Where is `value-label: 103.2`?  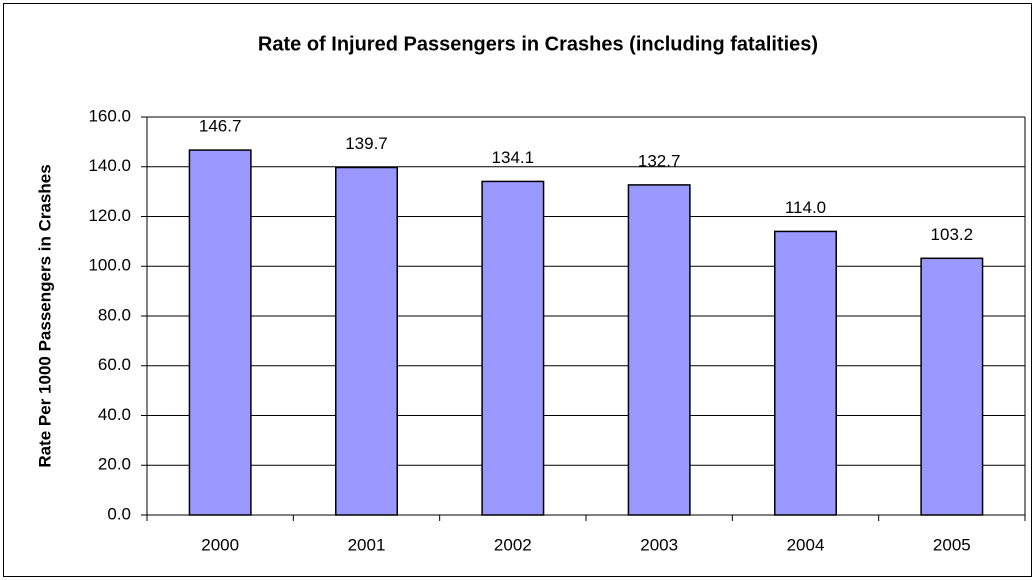
value-label: 103.2 is located at coordinates (952, 234).